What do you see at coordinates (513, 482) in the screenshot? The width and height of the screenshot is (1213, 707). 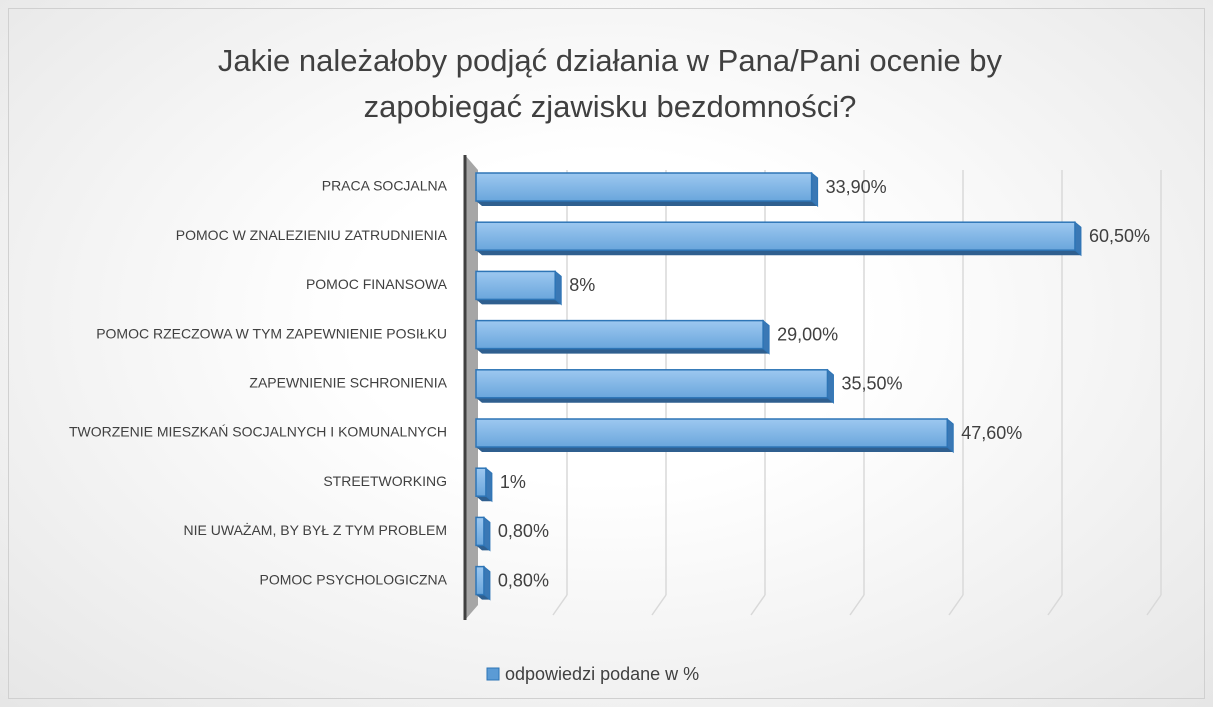 I see `data-label: 1%` at bounding box center [513, 482].